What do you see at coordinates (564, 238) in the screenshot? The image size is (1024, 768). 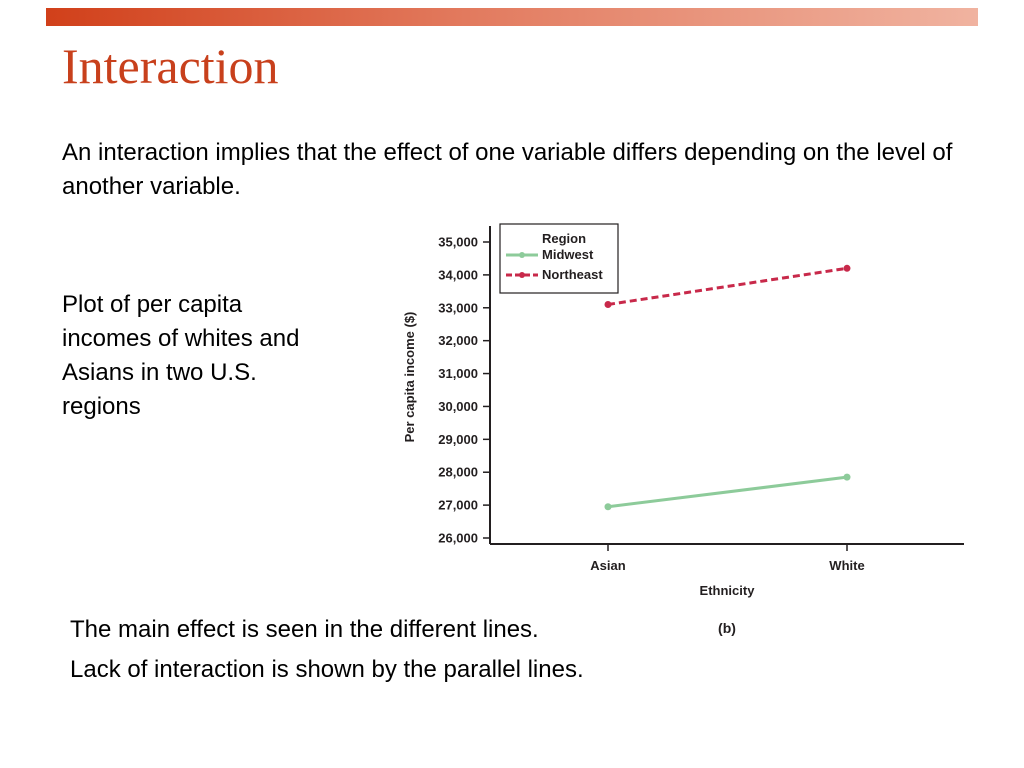 I see `legend-title: Region` at bounding box center [564, 238].